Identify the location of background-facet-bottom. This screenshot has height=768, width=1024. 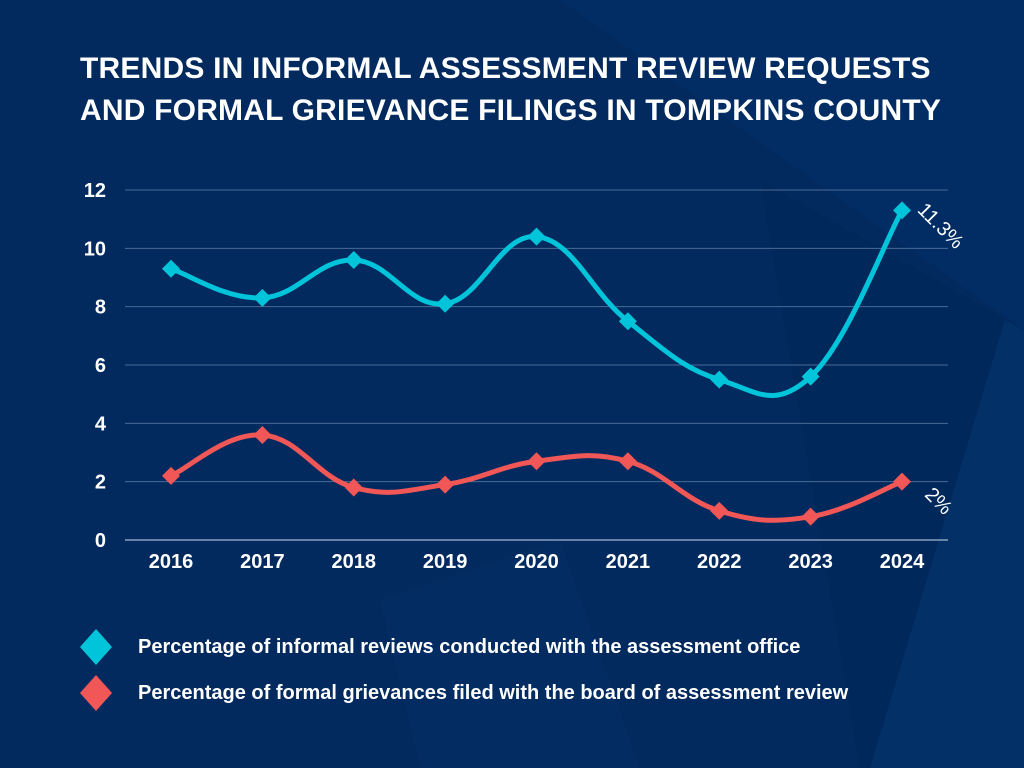
(510, 654).